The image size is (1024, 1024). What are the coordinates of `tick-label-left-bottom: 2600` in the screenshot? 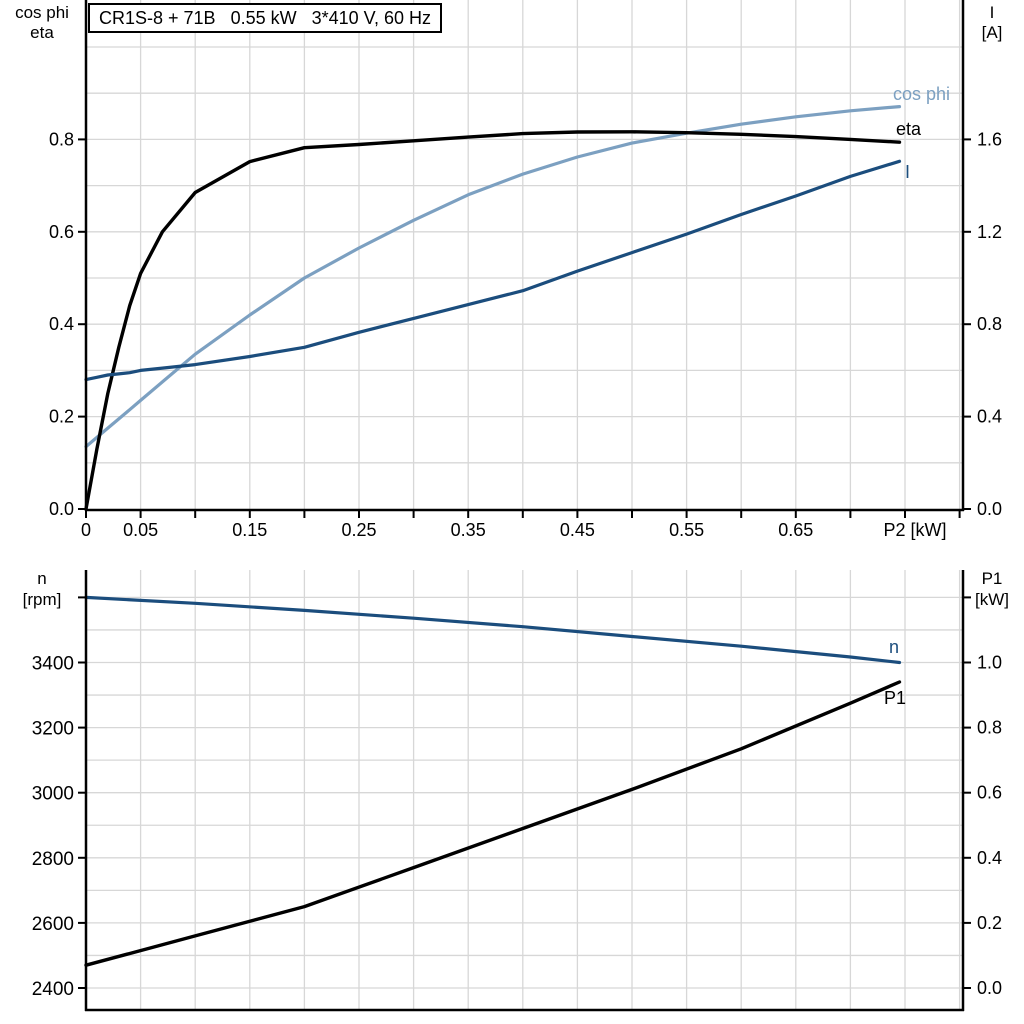 It's located at (53, 924).